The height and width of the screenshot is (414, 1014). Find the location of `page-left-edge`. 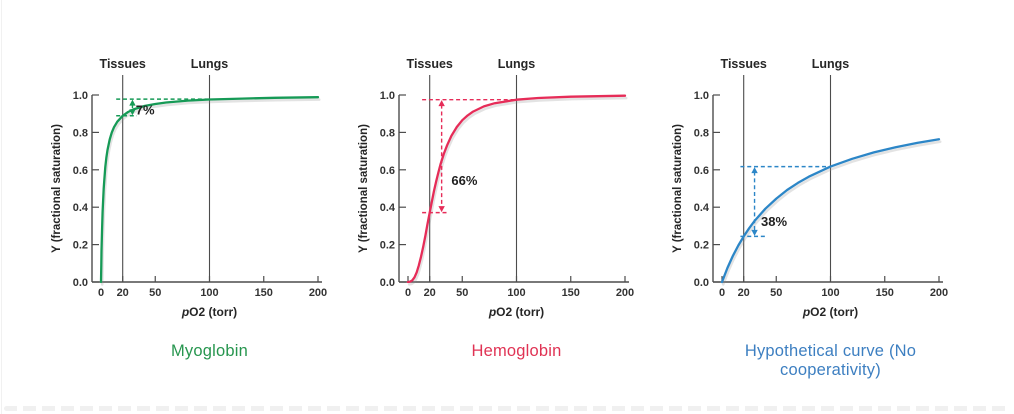

page-left-edge is located at coordinates (1, 207).